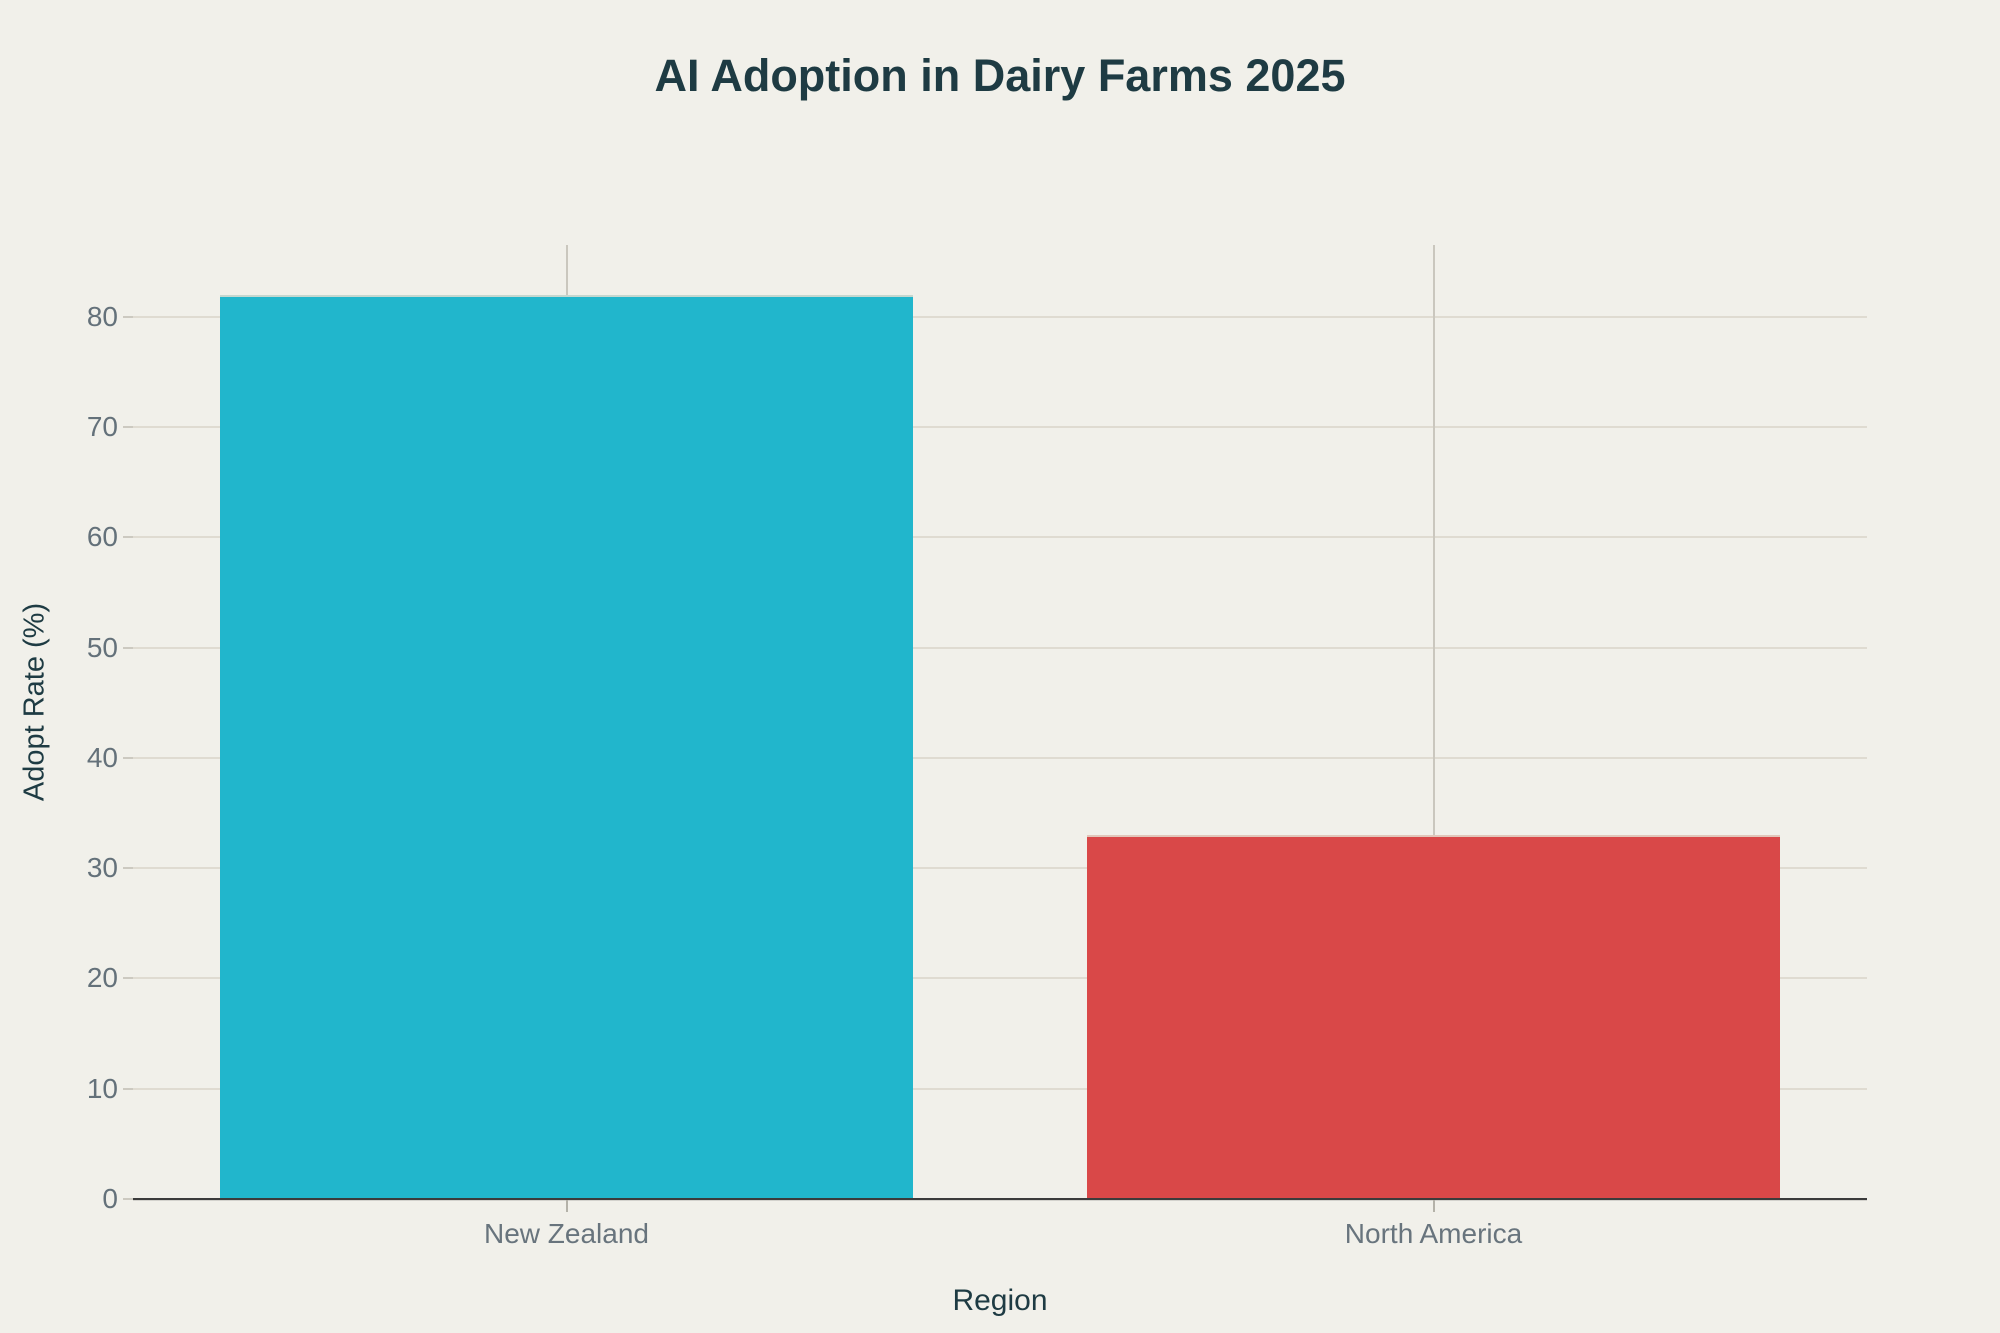 This screenshot has height=1333, width=2000. What do you see at coordinates (102, 1088) in the screenshot?
I see `y-tick-label-10: 10` at bounding box center [102, 1088].